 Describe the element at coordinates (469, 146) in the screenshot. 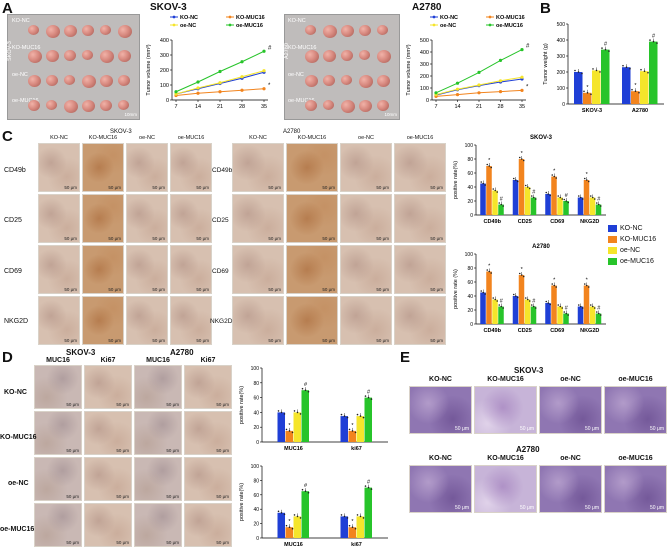

I see `y-tick-label: 100` at that location.